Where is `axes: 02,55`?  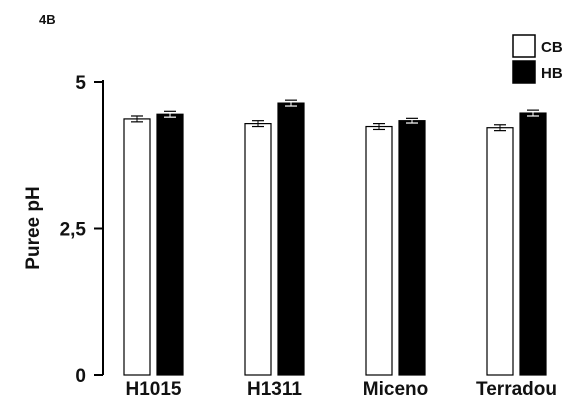
axes: 02,55 is located at coordinates (82, 230).